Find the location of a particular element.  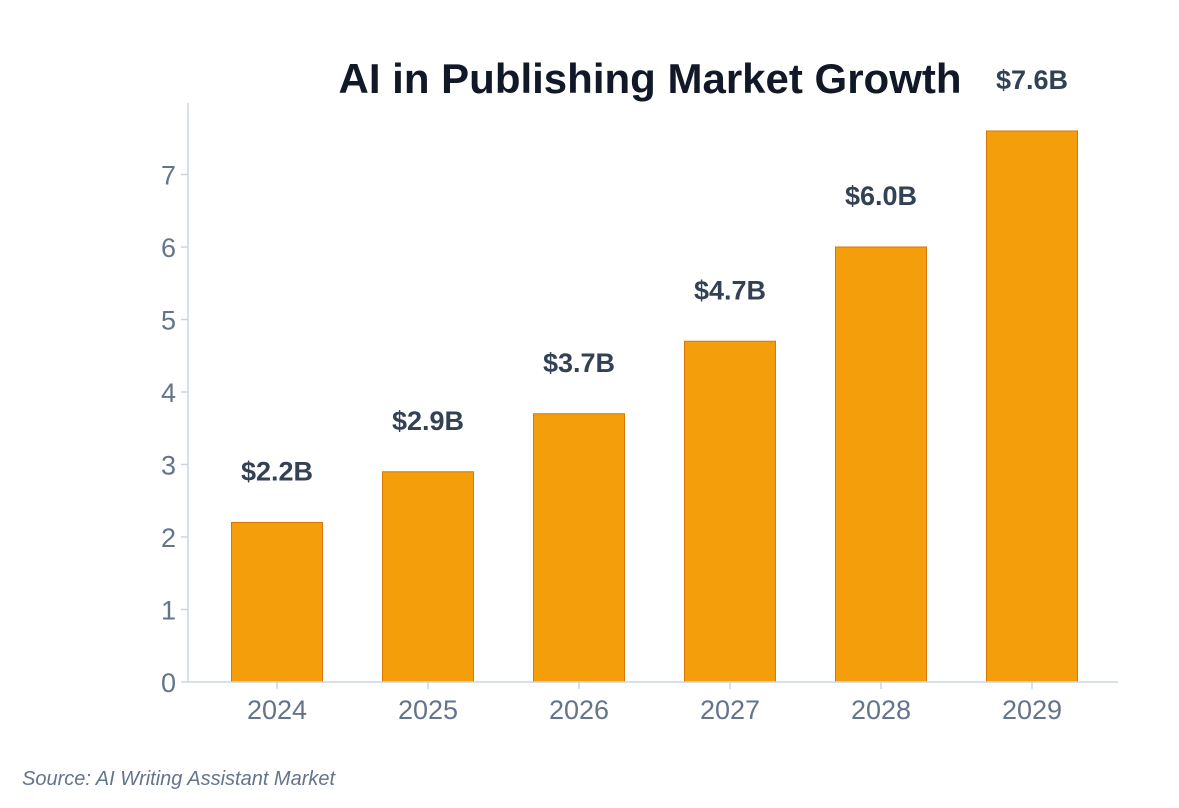

x-tick-label-2027: 2027 is located at coordinates (730, 710).